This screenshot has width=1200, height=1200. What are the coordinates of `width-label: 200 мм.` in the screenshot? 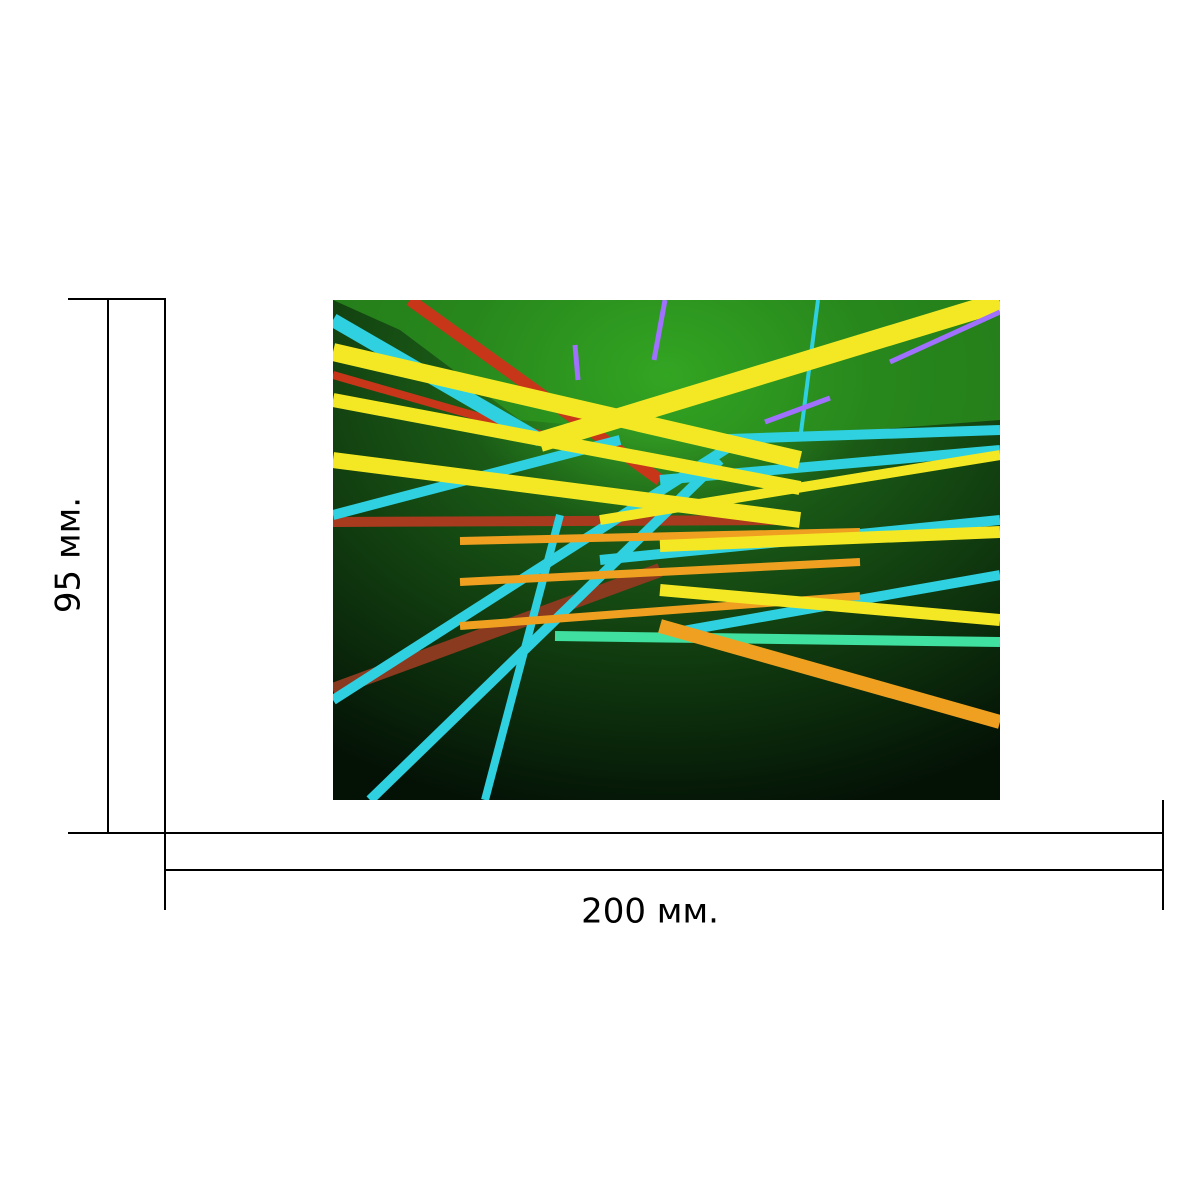 It's located at (650, 912).